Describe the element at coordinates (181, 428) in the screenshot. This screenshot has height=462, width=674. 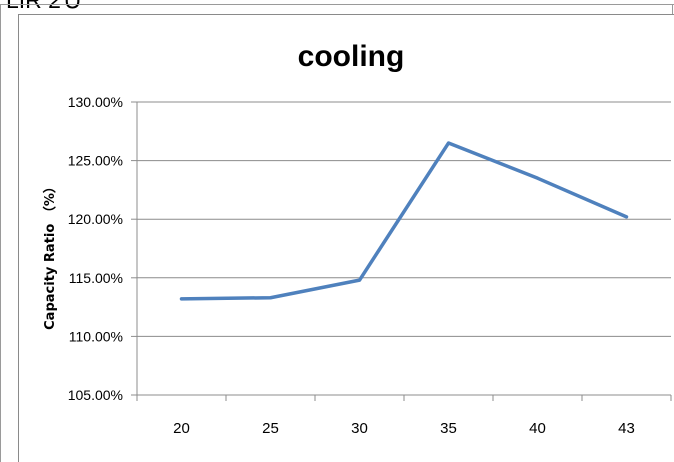
I see `x-tick-label: 20` at that location.